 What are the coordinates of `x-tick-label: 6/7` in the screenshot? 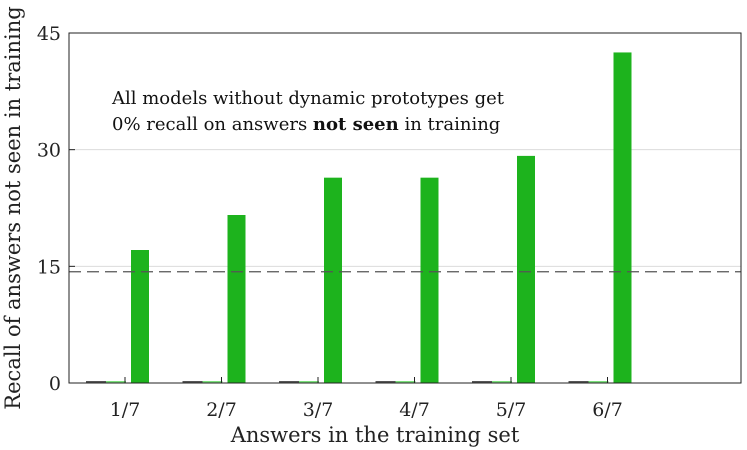 It's located at (607, 410).